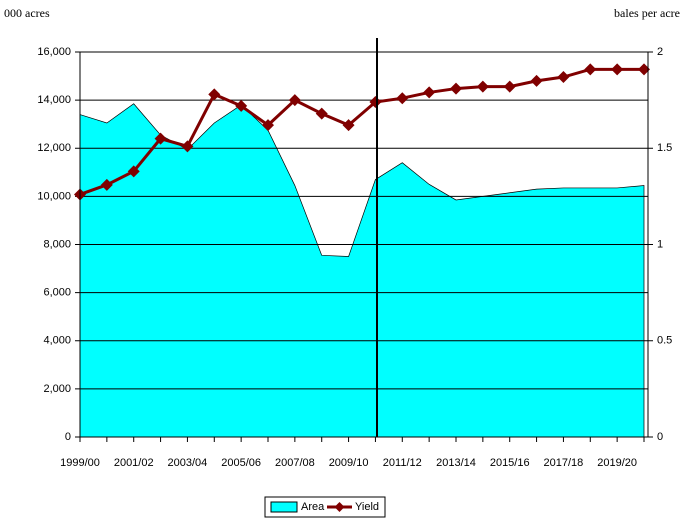 The width and height of the screenshot is (683, 520). I want to click on y-tick-label: 10,000, so click(54, 196).